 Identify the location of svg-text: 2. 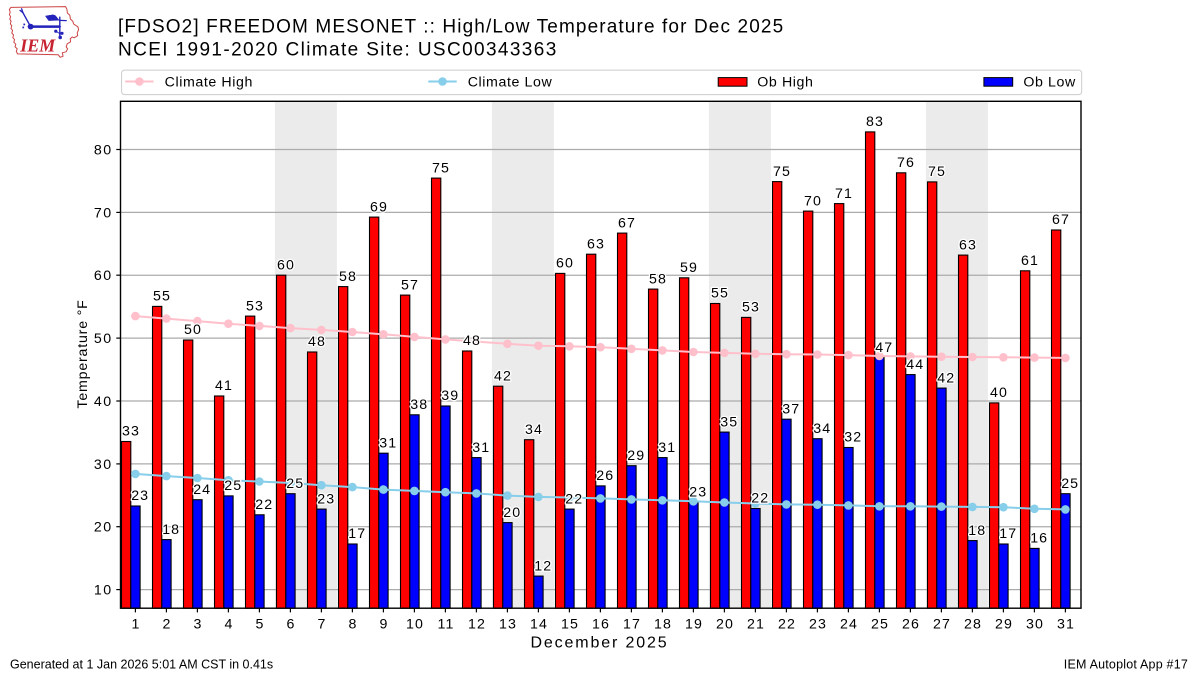
(167, 625).